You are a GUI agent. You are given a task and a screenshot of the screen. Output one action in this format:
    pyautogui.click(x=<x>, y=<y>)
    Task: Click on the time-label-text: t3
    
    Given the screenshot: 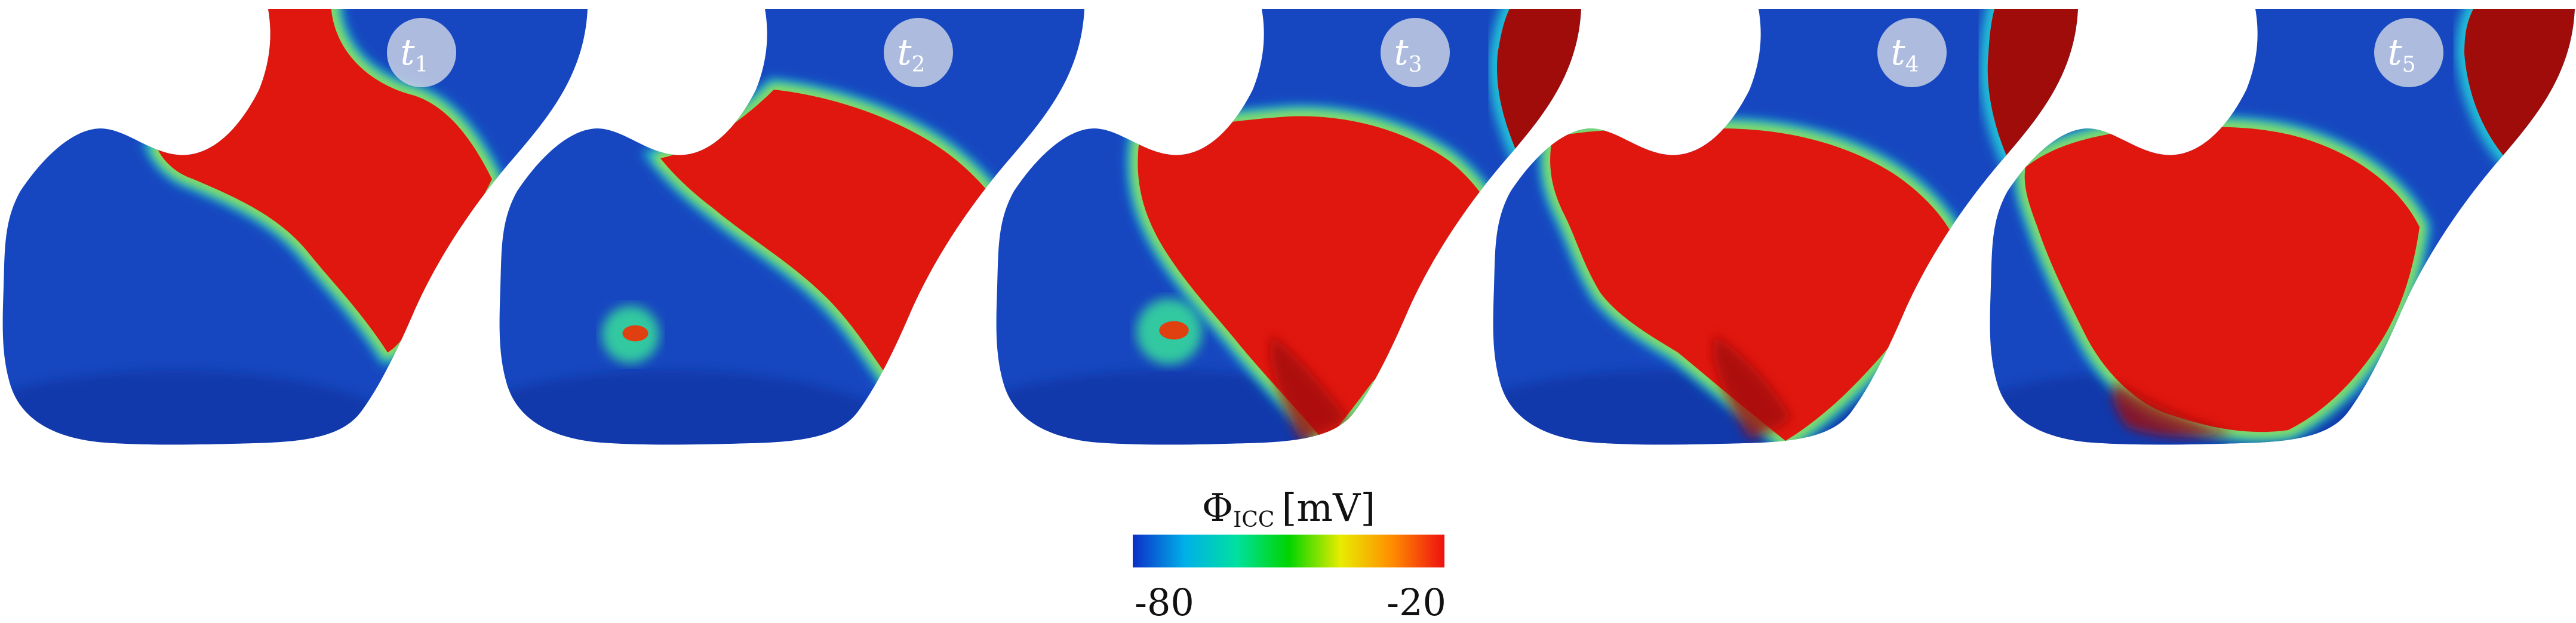 What is the action you would take?
    pyautogui.click(x=1408, y=54)
    